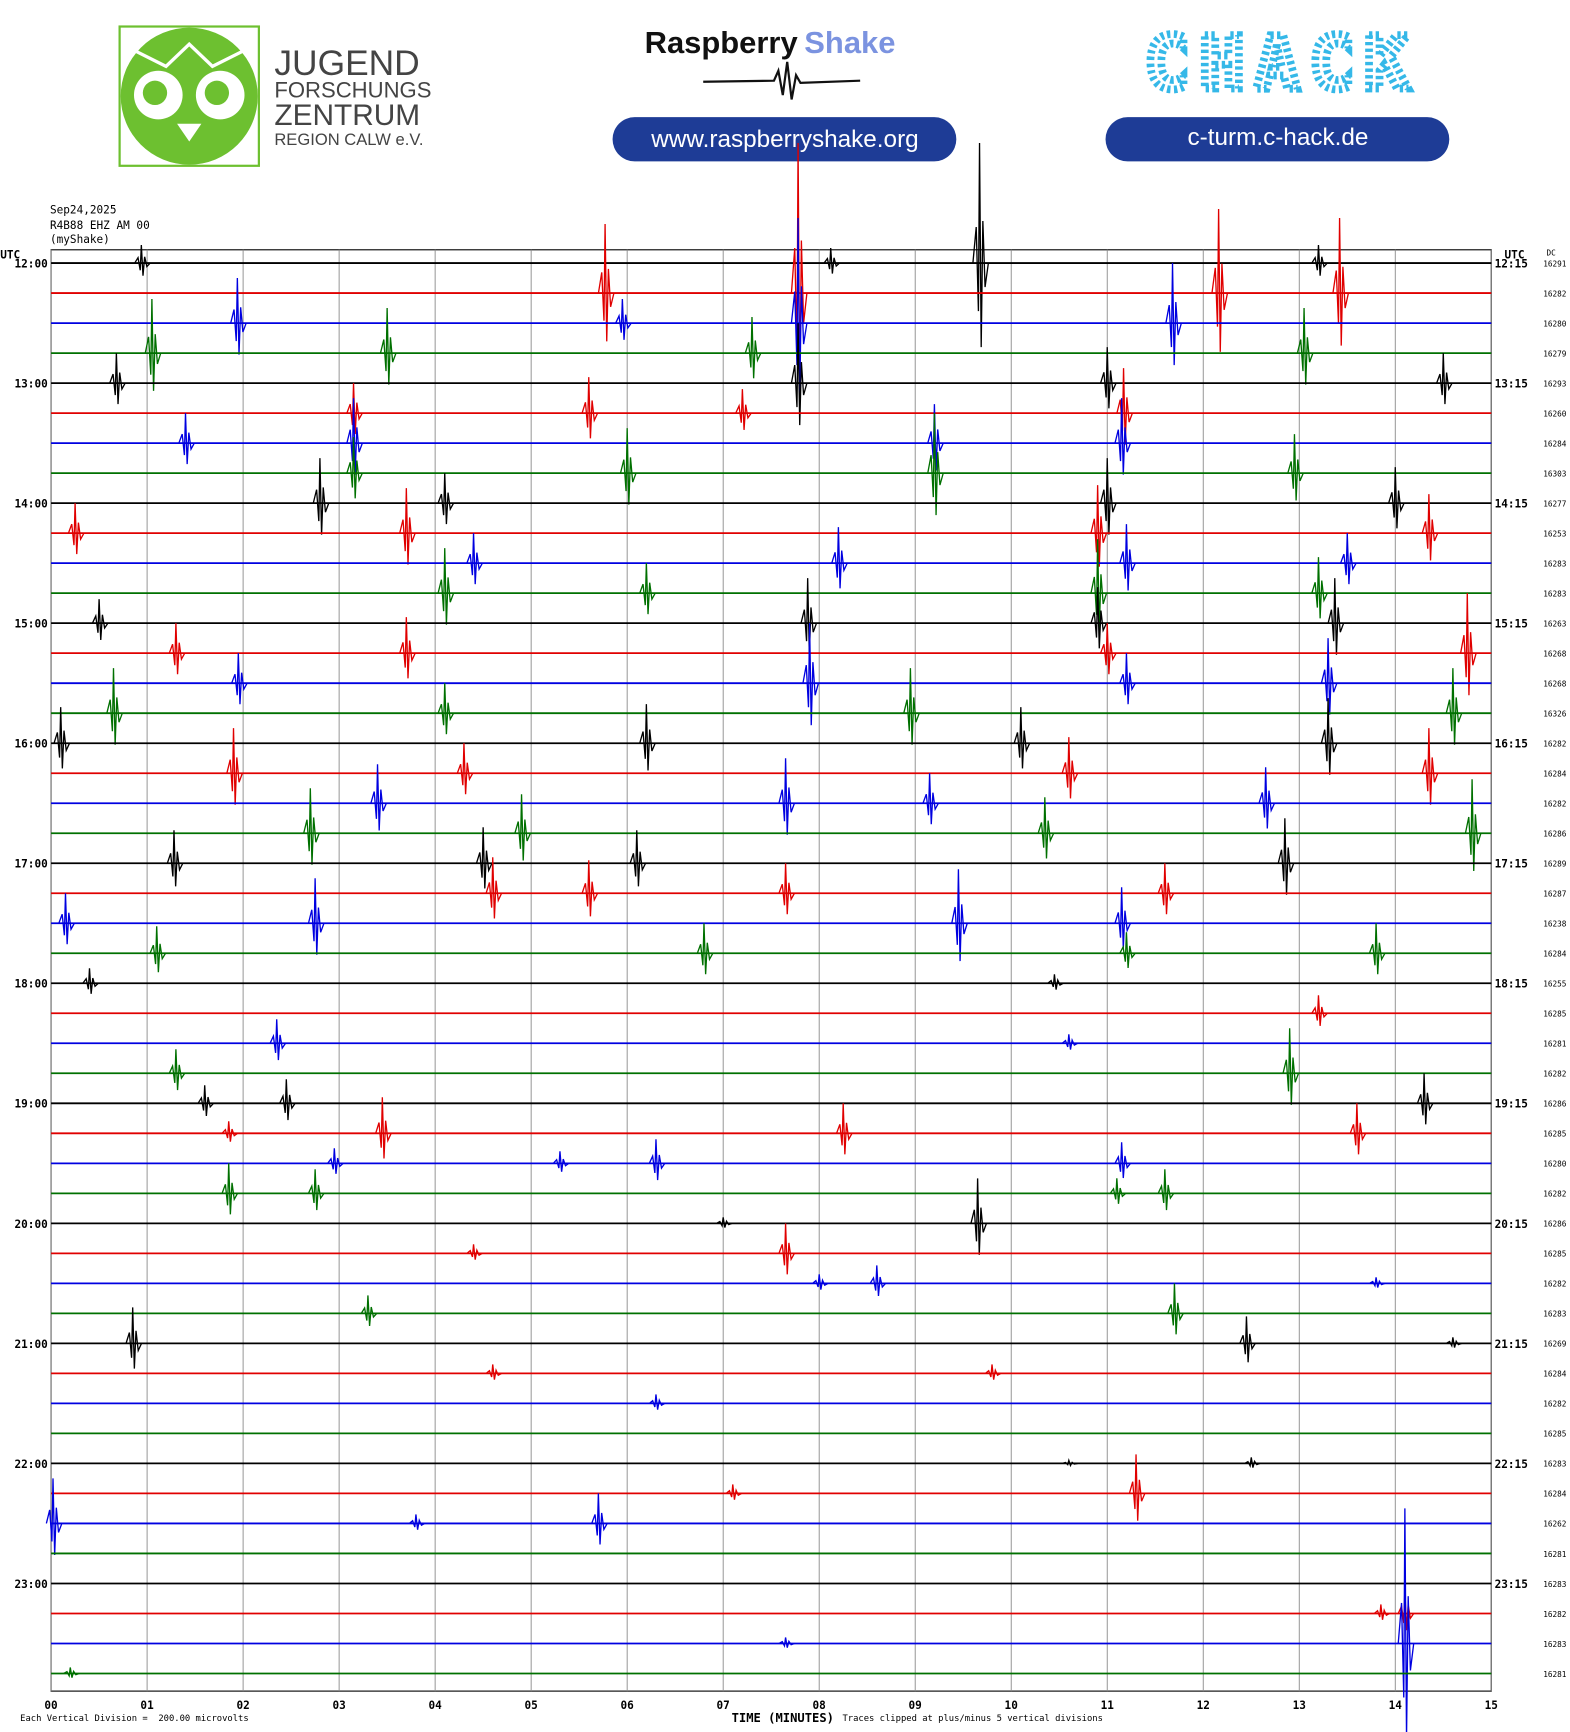 The width and height of the screenshot is (1570, 1732). Describe the element at coordinates (50, 1705) in the screenshot. I see `x-tick-label: 00` at that location.